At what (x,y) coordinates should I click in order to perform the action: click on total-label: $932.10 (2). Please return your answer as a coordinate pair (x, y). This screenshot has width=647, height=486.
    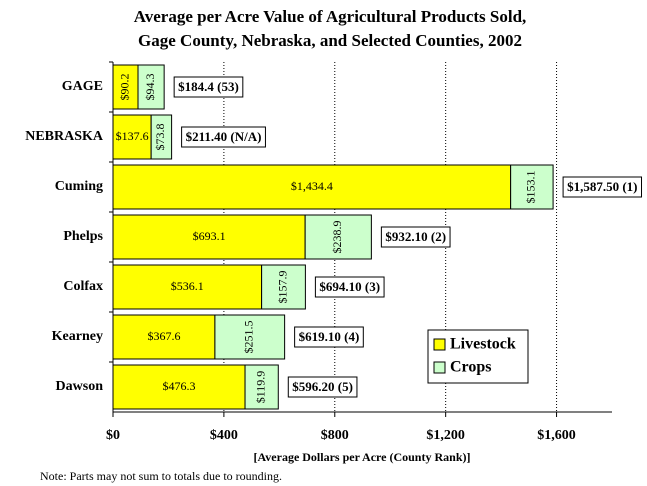
    Looking at the image, I should click on (415, 236).